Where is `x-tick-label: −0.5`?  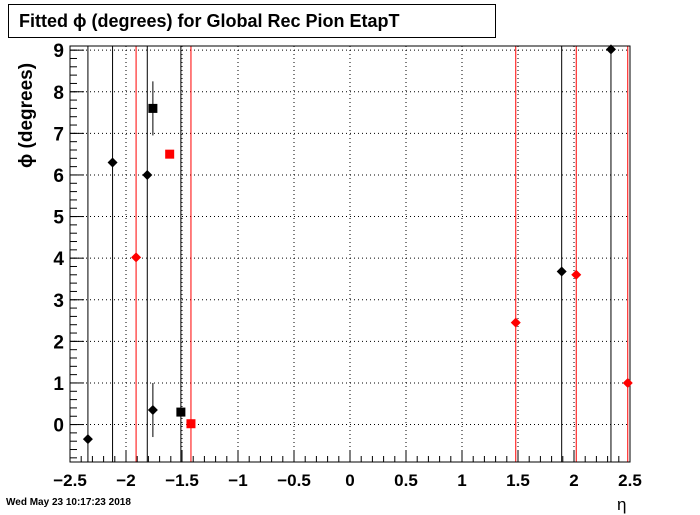 x-tick-label: −0.5 is located at coordinates (294, 480).